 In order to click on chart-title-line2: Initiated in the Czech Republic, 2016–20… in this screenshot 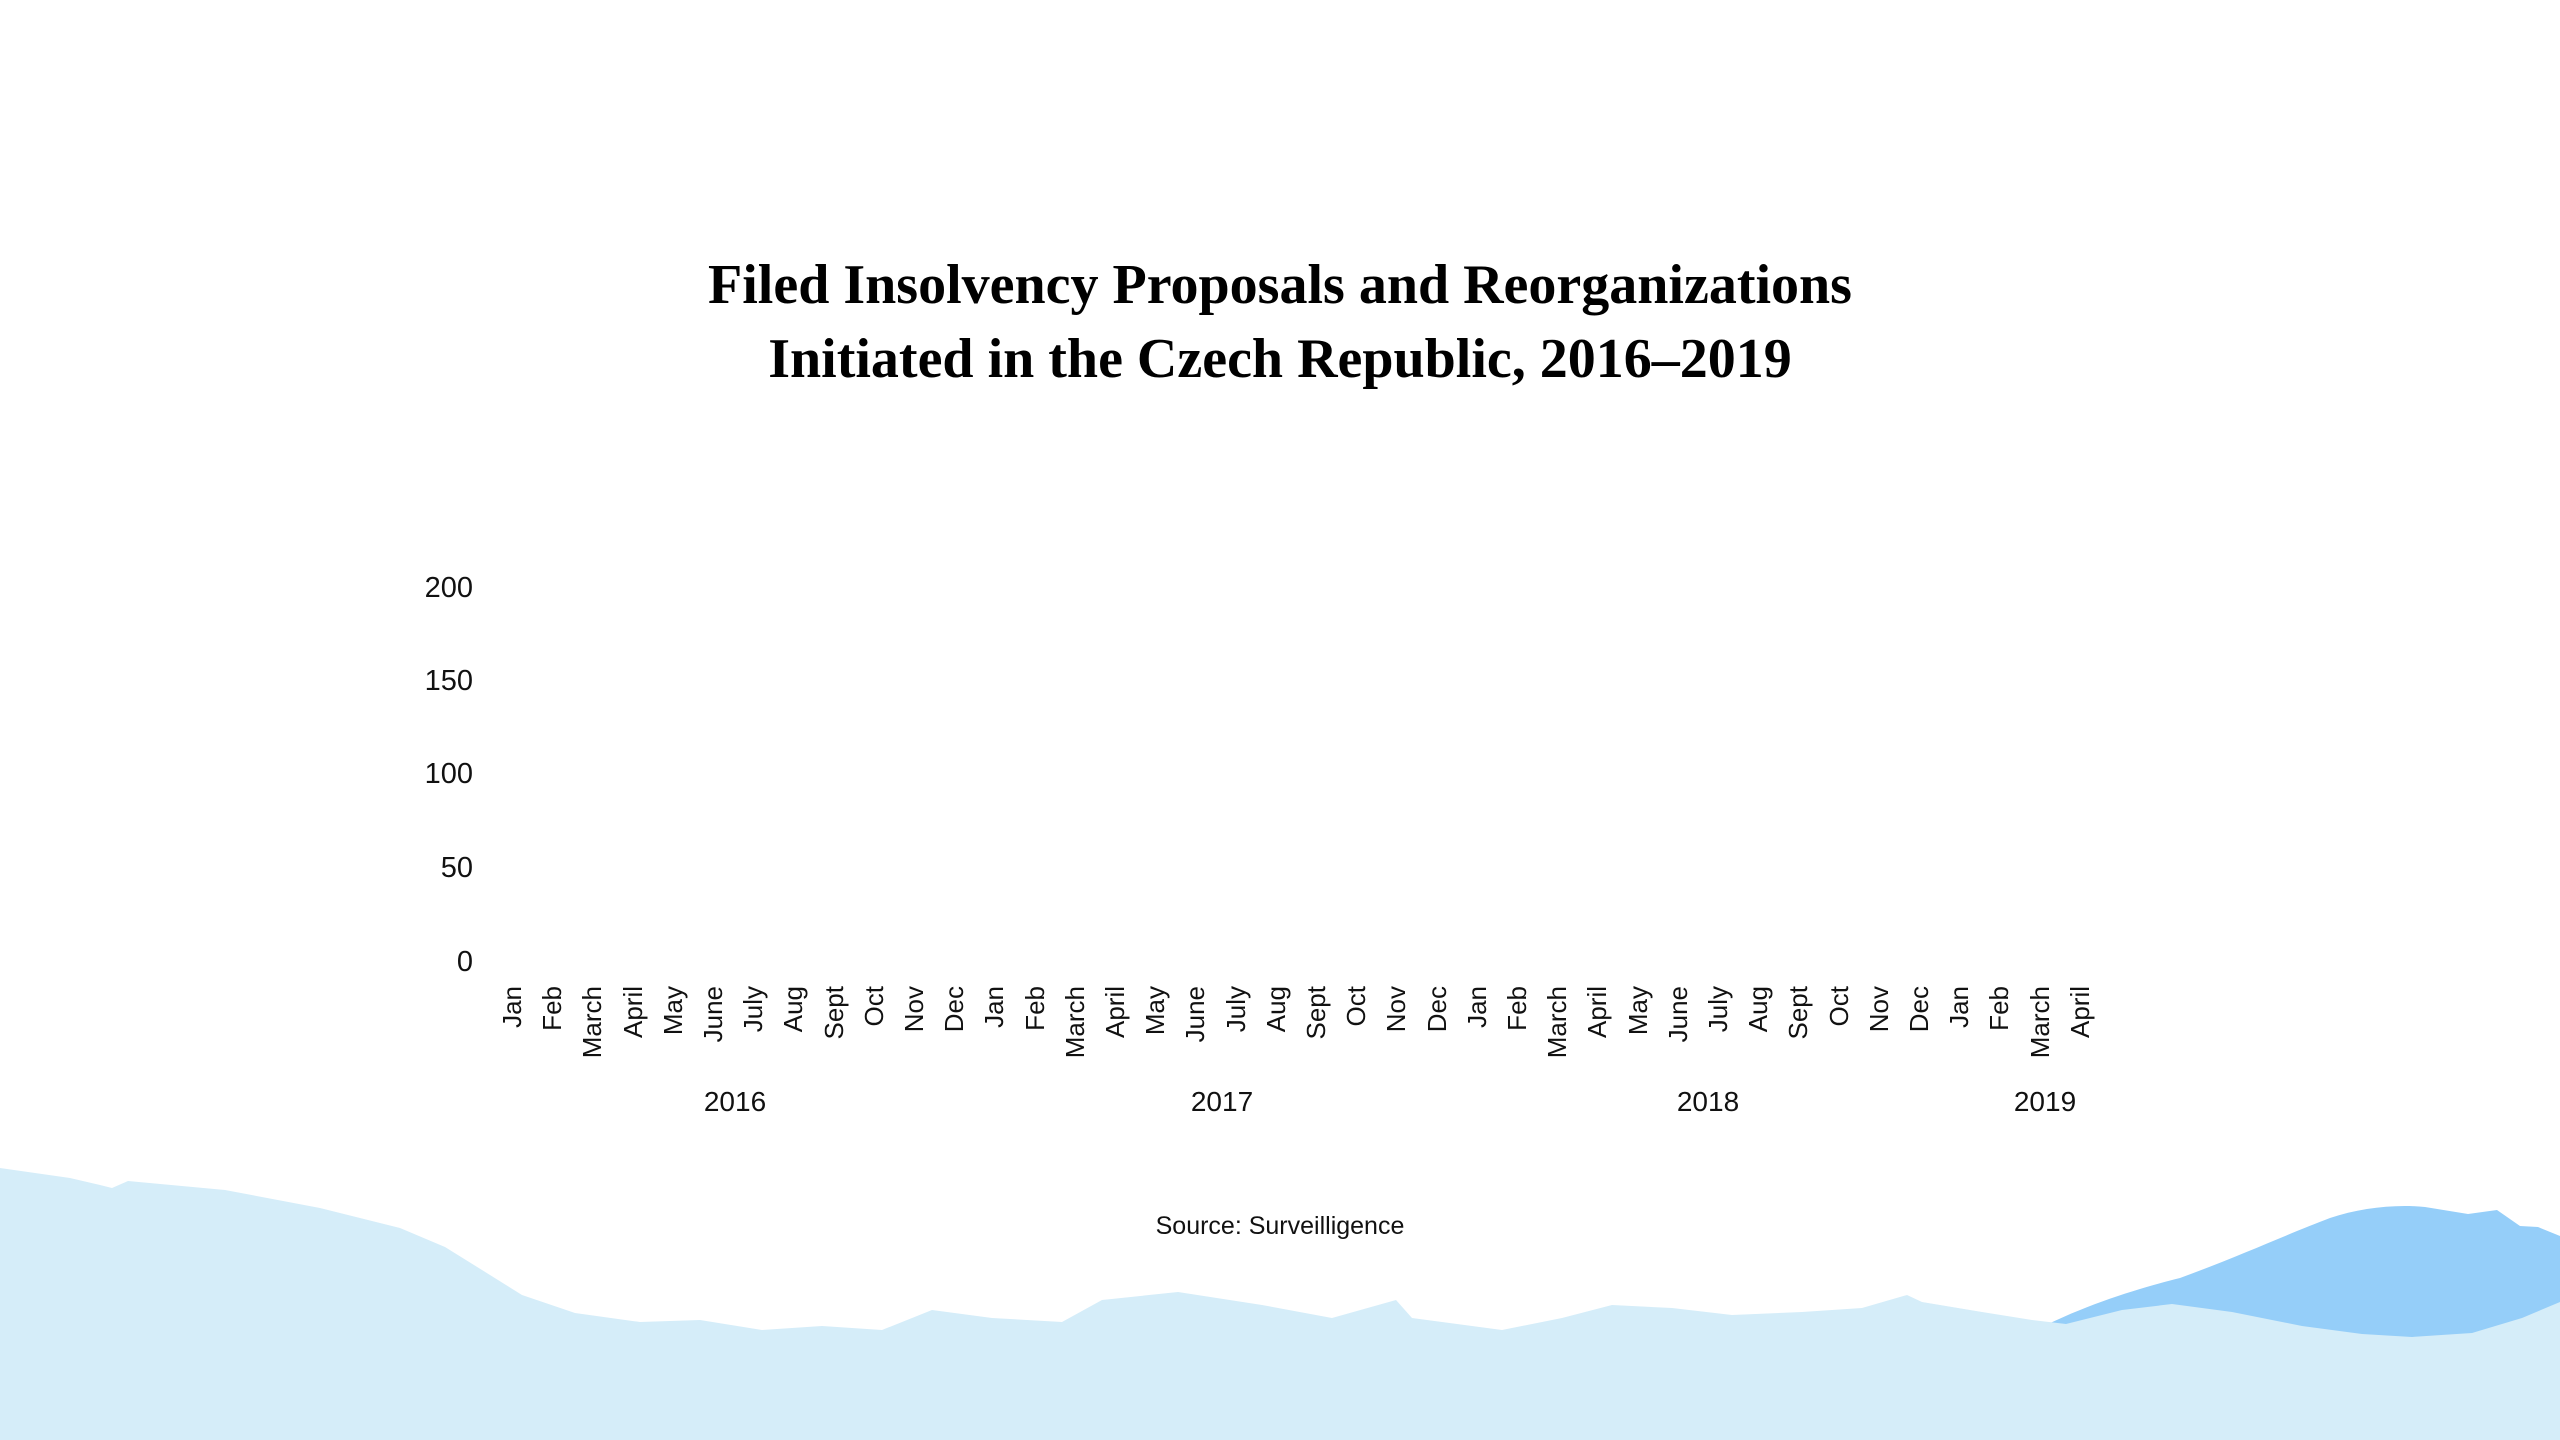, I will do `click(1280, 359)`.